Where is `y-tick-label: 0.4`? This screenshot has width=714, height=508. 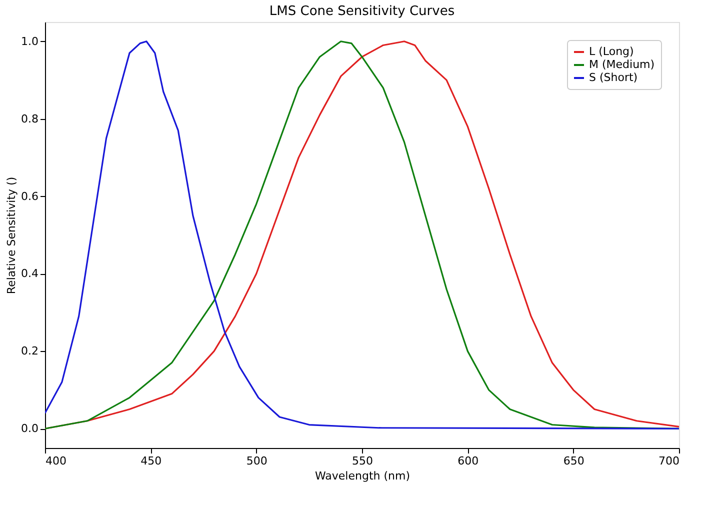 y-tick-label: 0.4 is located at coordinates (29, 273).